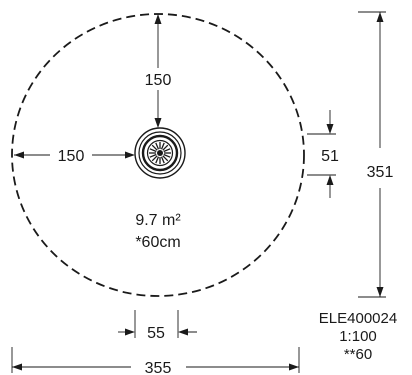 Image resolution: width=412 pixels, height=375 pixels. What do you see at coordinates (160, 153) in the screenshot?
I see `fixture-icon` at bounding box center [160, 153].